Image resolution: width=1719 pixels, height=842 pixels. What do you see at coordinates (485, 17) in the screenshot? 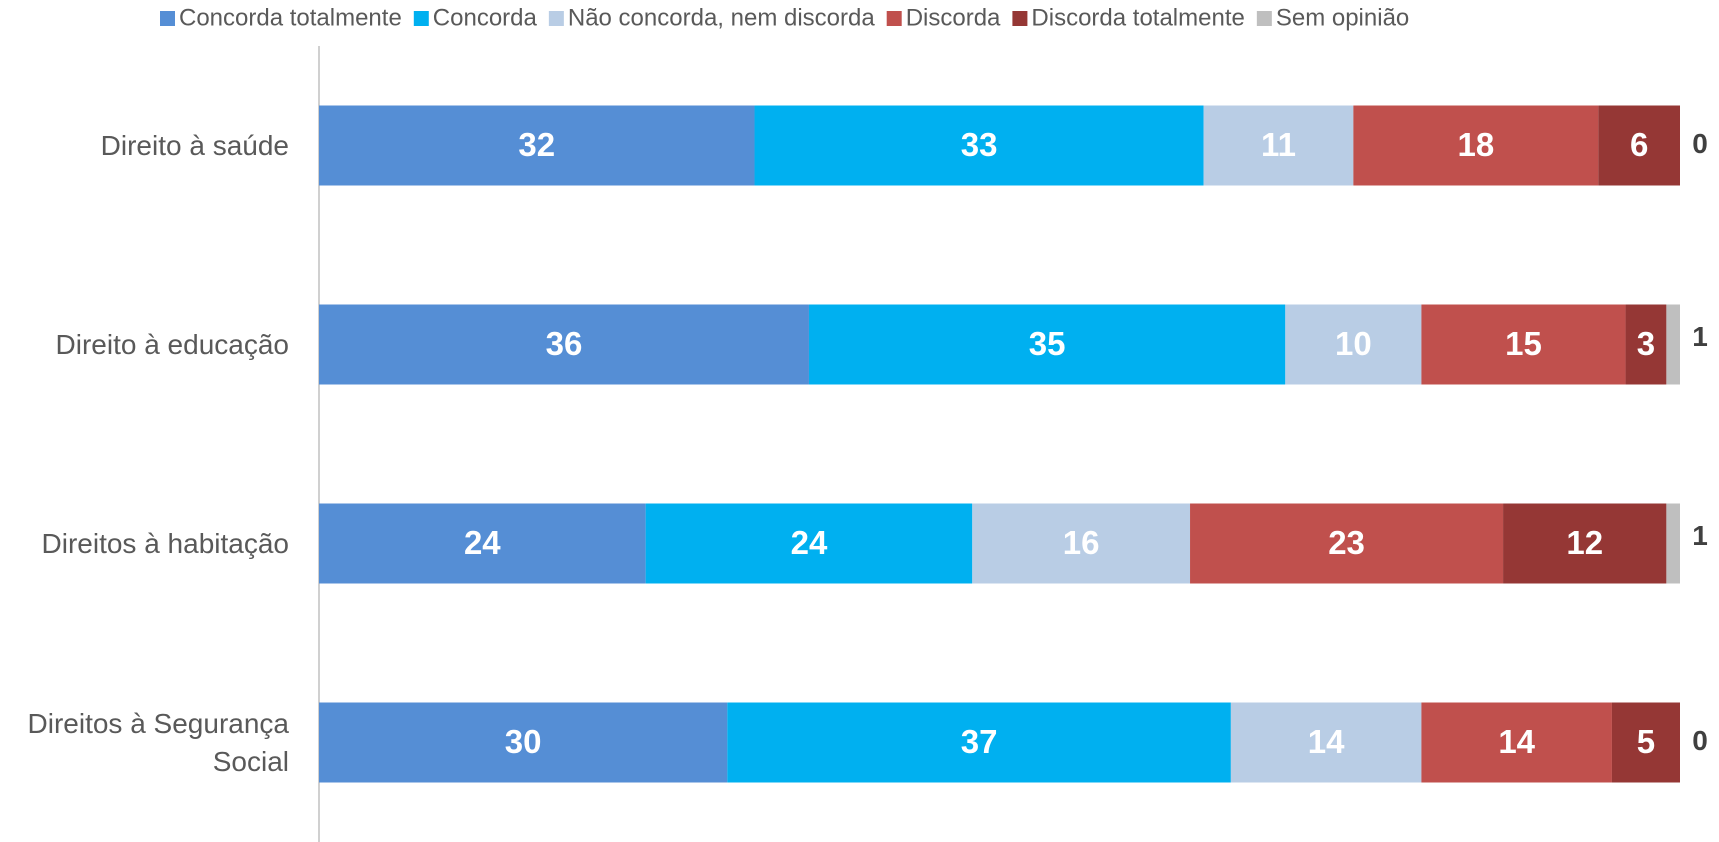
I see `legend-label: Concorda` at bounding box center [485, 17].